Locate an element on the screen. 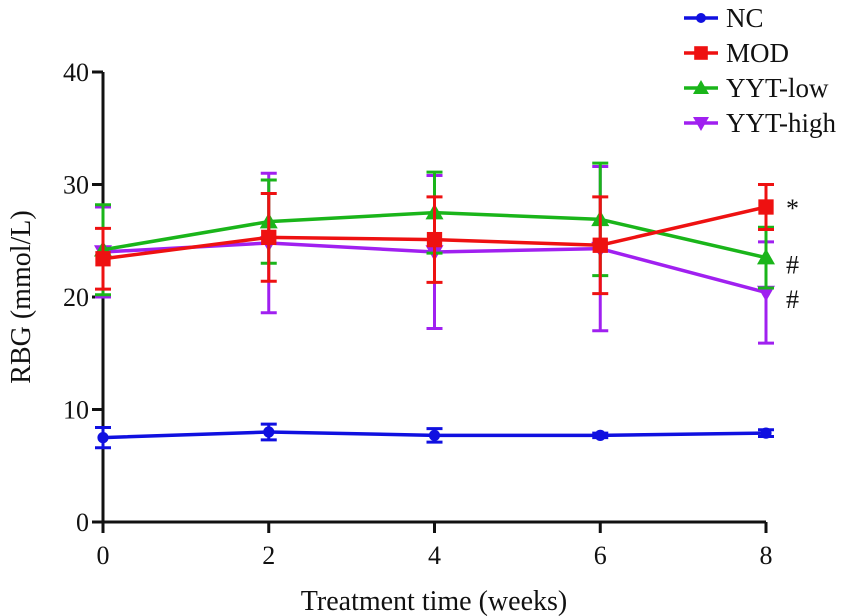 This screenshot has width=867, height=616. y-tick-label: 10 is located at coordinates (76, 410).